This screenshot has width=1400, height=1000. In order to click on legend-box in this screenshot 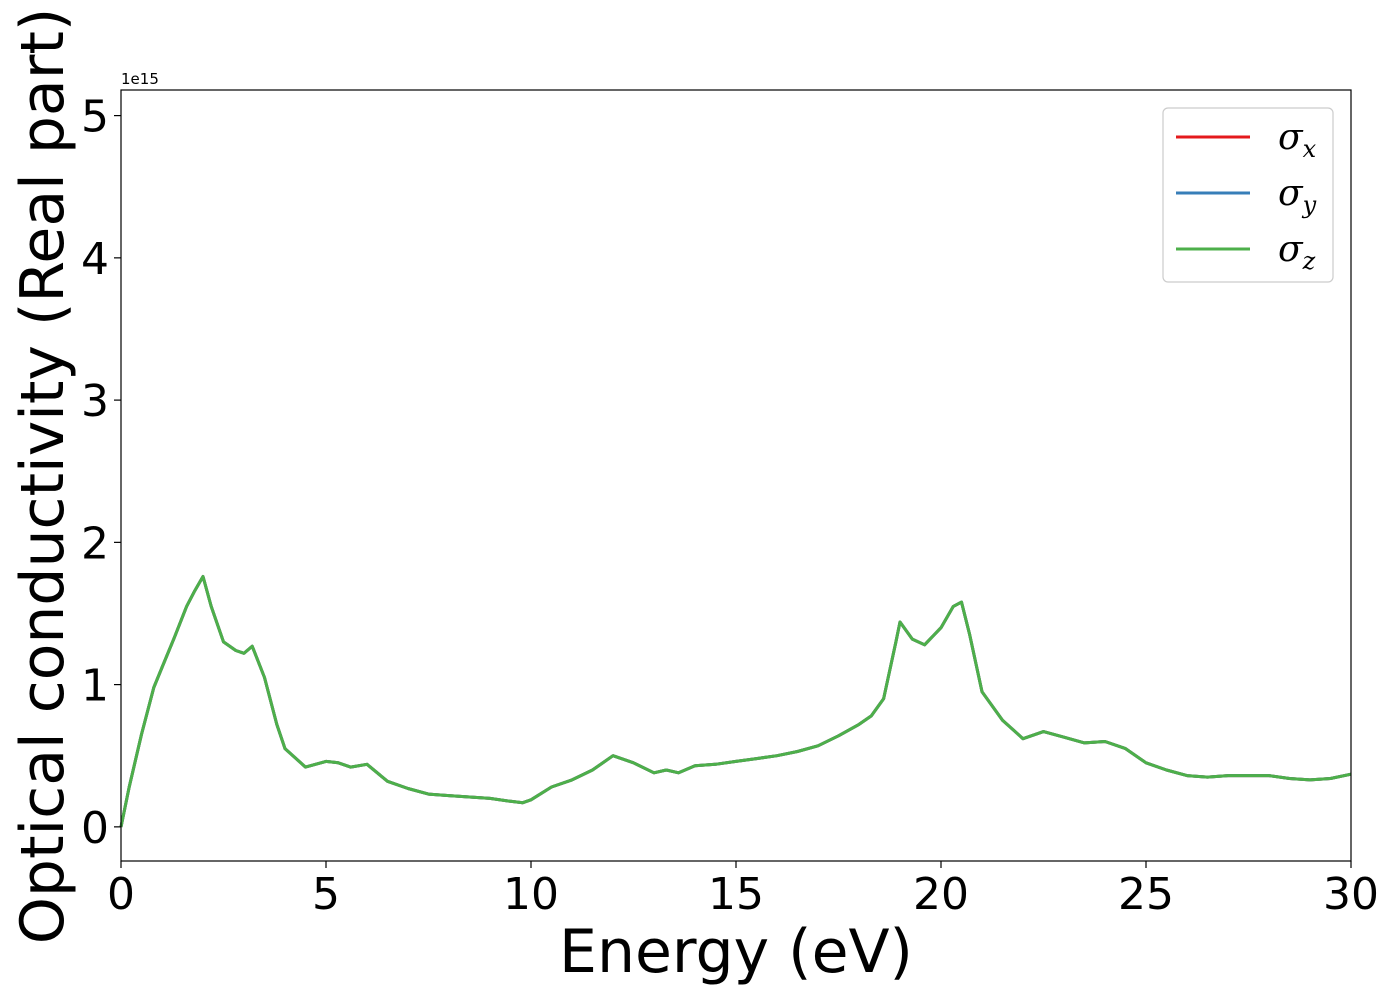, I will do `click(1248, 195)`.